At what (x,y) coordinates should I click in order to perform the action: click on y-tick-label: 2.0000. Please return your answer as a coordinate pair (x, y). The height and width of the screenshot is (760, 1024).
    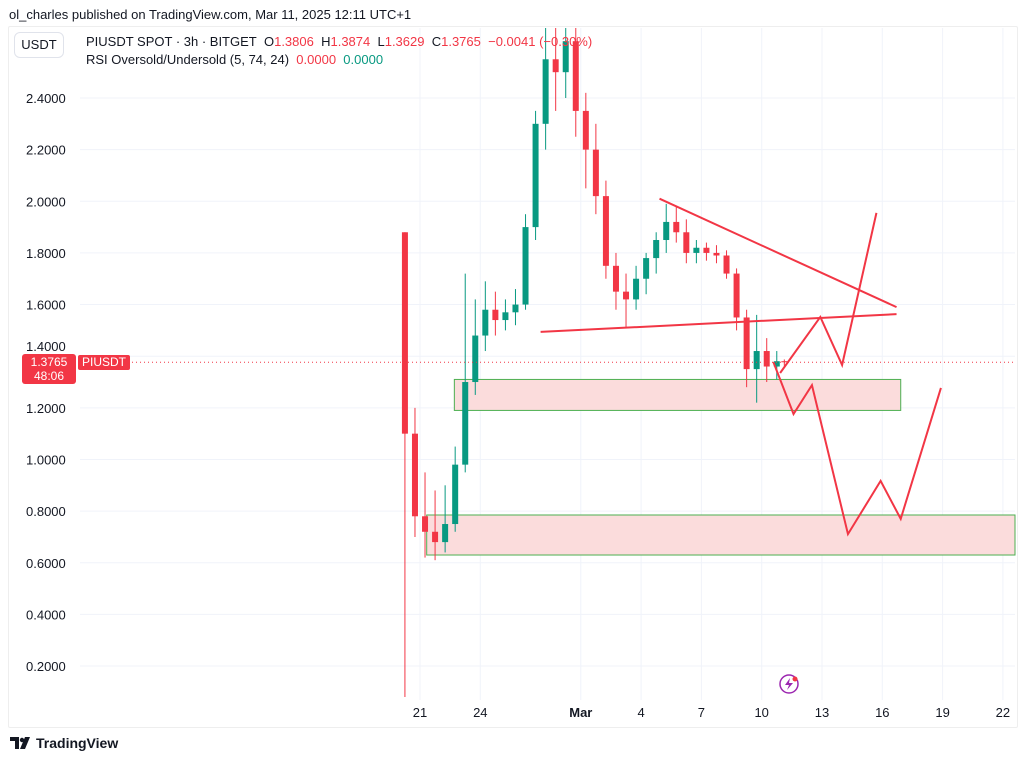
    Looking at the image, I should click on (46, 201).